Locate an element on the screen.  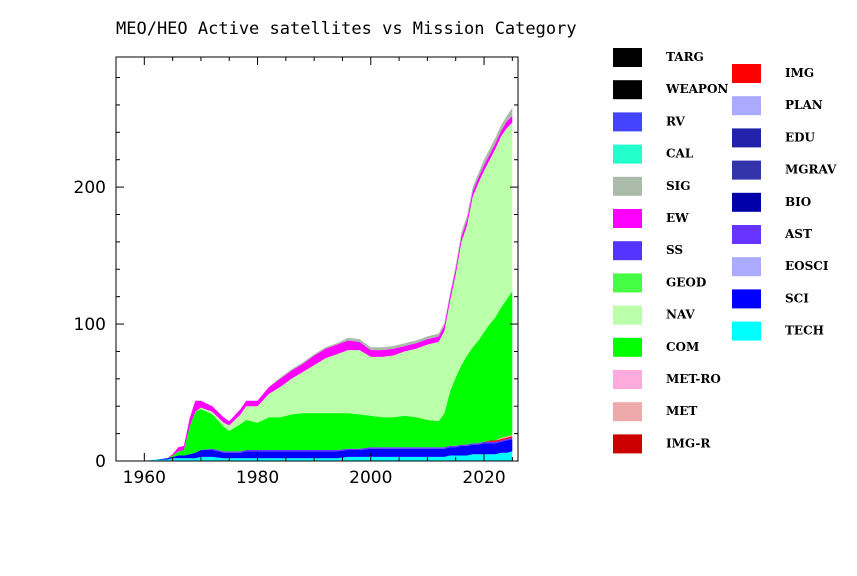
legend-label-plan: PLAN is located at coordinates (804, 105).